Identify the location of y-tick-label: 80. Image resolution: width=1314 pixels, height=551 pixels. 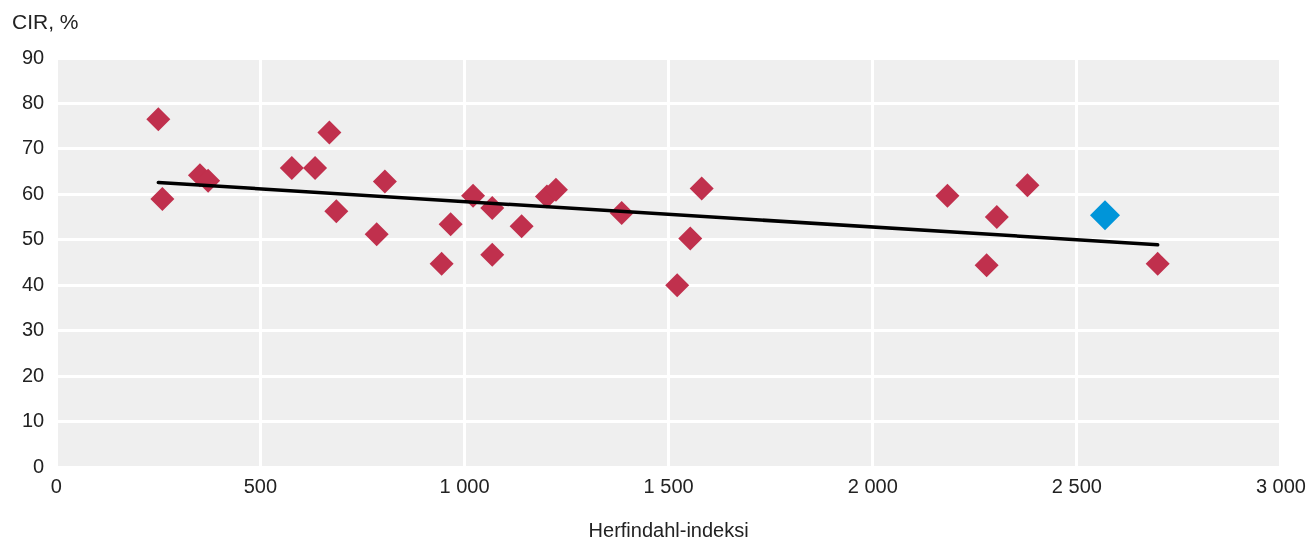
(33, 101).